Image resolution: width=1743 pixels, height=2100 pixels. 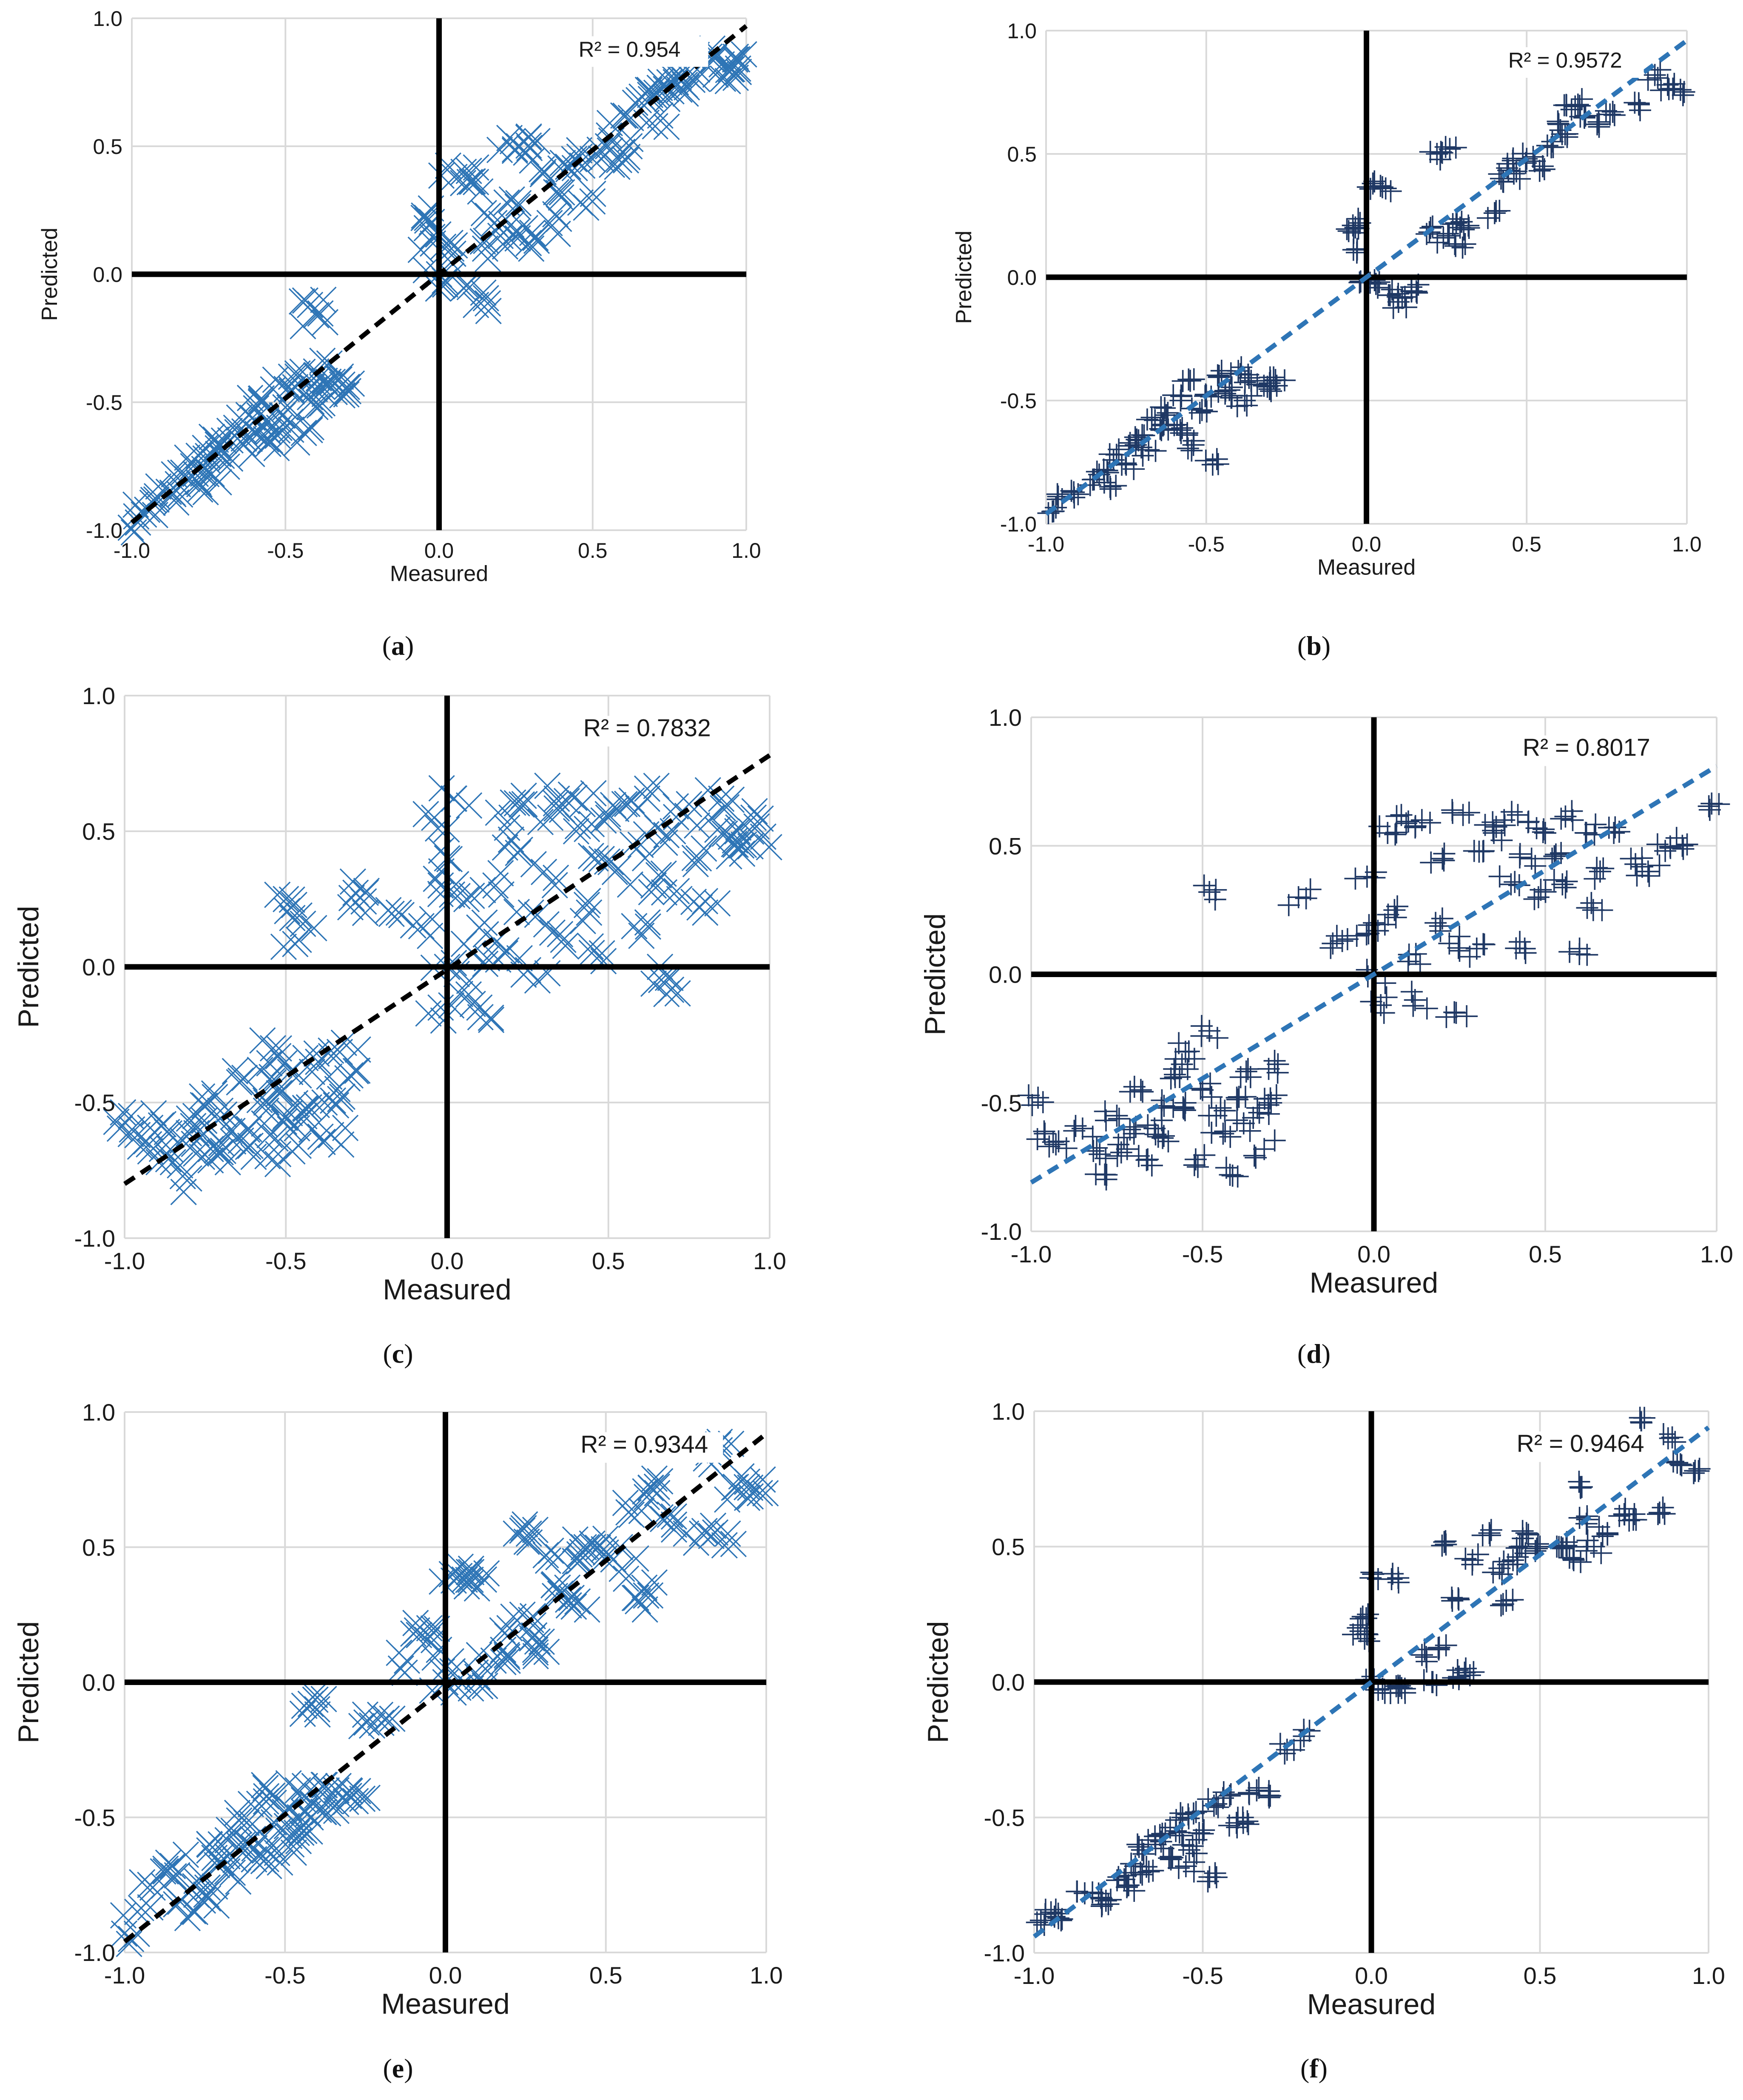 What do you see at coordinates (1314, 2068) in the screenshot?
I see `caption-letter: f` at bounding box center [1314, 2068].